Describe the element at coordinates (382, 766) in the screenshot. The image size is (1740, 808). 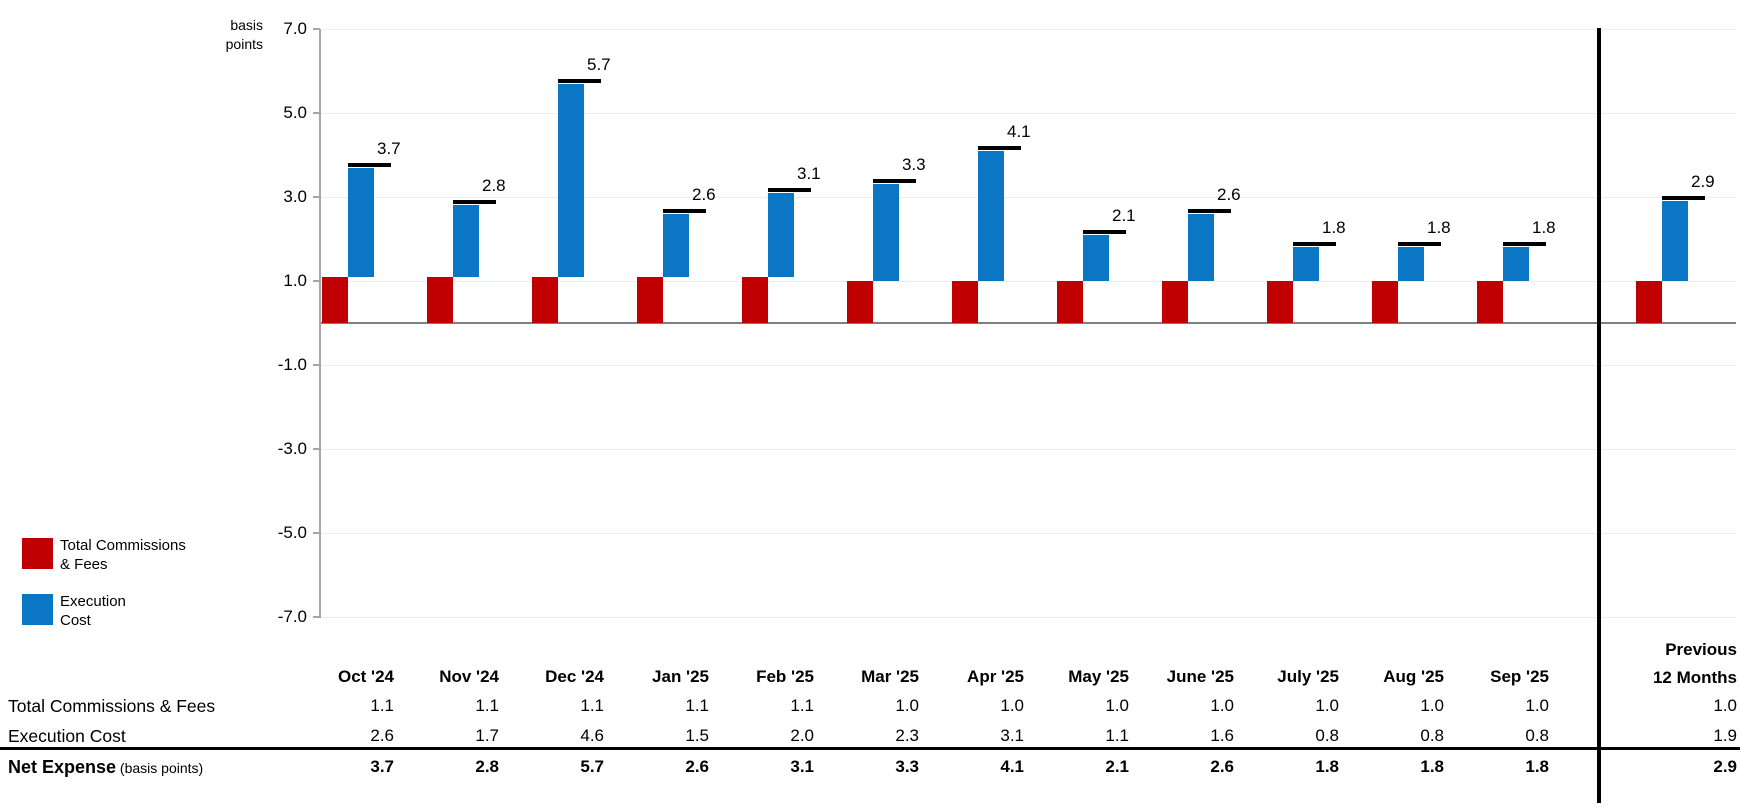
I see `table-cell: 3.7` at that location.